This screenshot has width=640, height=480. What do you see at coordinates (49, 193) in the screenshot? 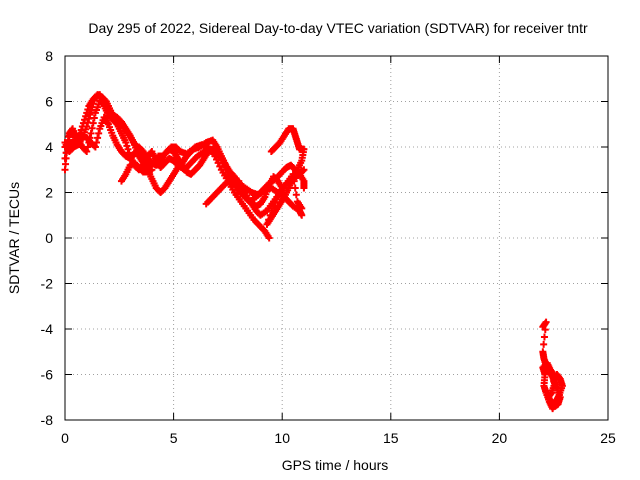
I see `y-tick-label: 2` at bounding box center [49, 193].